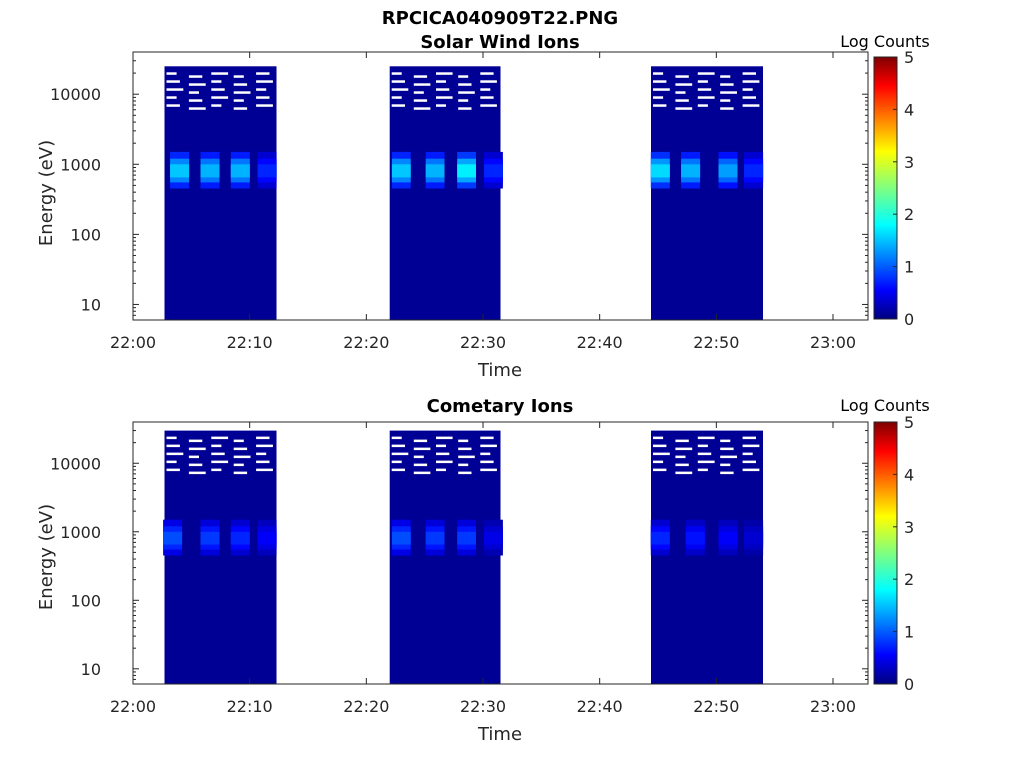 This screenshot has height=768, width=1024. What do you see at coordinates (909, 214) in the screenshot?
I see `colorbar-tick-label: 2` at bounding box center [909, 214].